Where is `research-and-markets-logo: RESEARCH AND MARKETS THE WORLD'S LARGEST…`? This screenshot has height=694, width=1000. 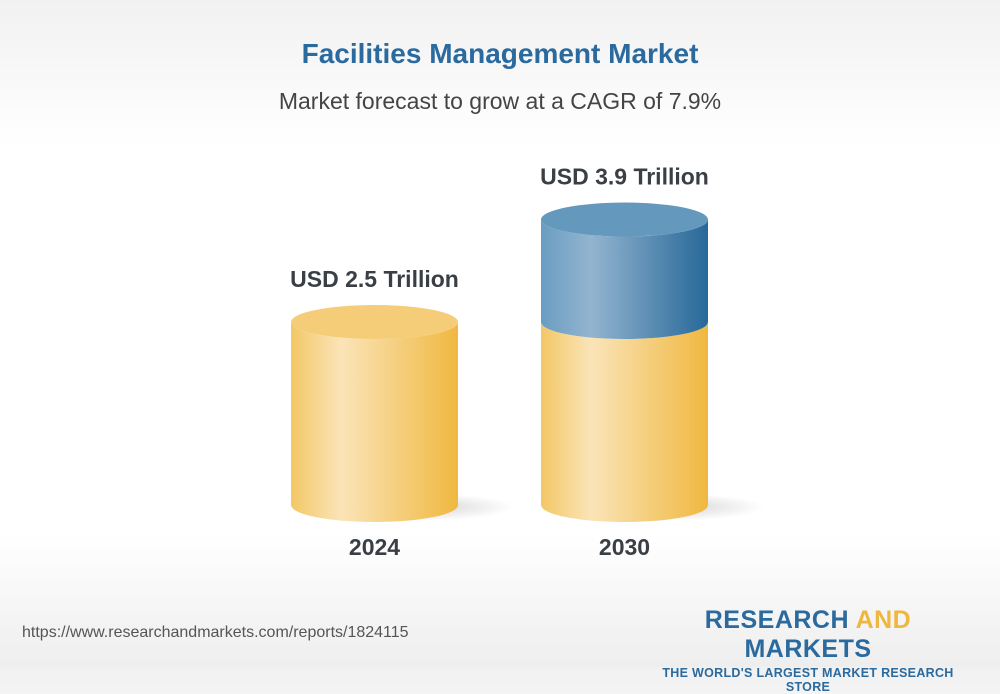
research-and-markets-logo: RESEARCH AND MARKETS THE WORLD'S LARGEST… is located at coordinates (808, 650).